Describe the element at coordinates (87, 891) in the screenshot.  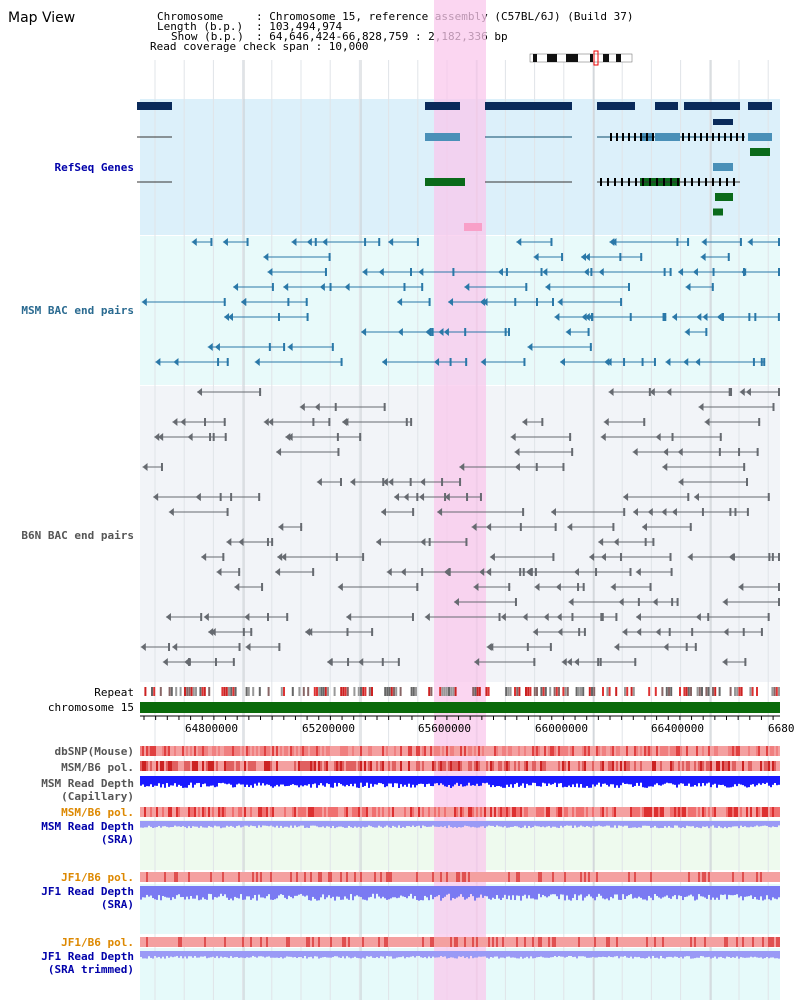
I see `jf1-depth-label-1: JF1 Read Depth` at that location.